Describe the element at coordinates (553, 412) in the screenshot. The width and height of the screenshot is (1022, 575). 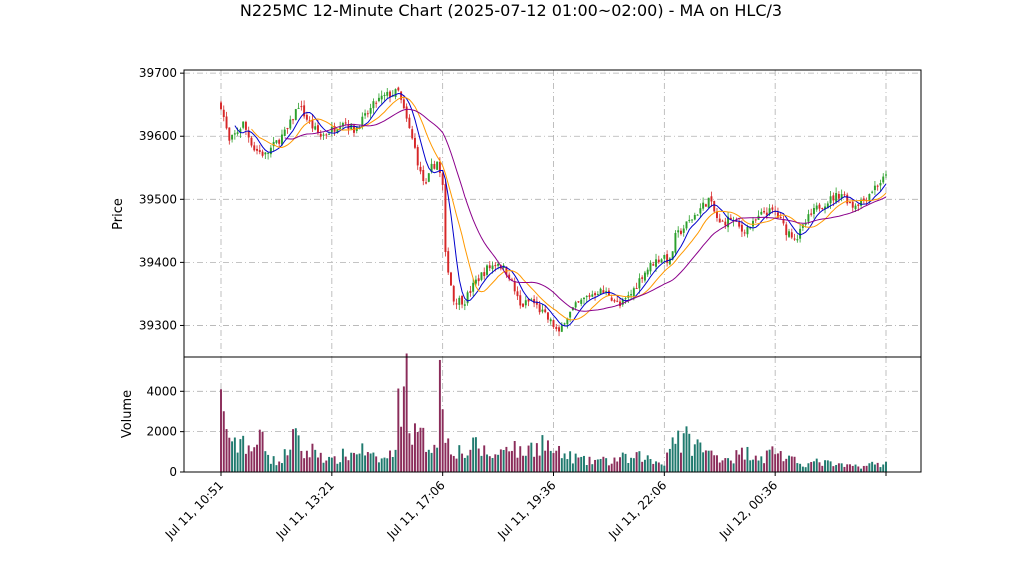
I see `volume-bars` at that location.